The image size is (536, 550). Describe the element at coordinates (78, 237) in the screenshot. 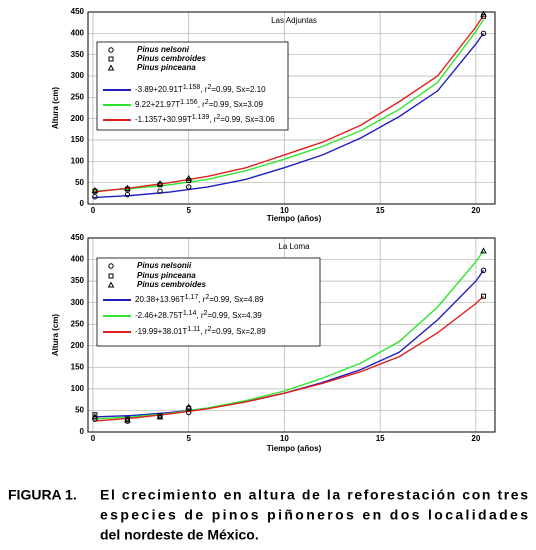

I see `y-tick-label: 450` at that location.